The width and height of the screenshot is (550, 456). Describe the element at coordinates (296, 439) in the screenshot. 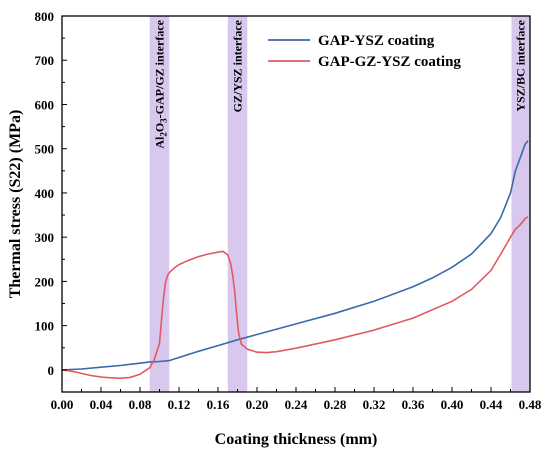

I see `x-axis-label: Coating thickness (mm)` at that location.